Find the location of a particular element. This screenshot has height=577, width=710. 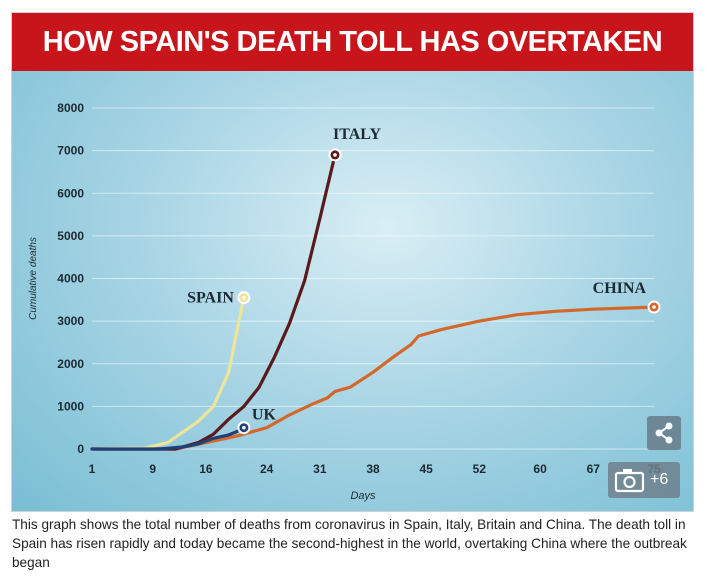

y-tick-label: 0 is located at coordinates (80, 449).